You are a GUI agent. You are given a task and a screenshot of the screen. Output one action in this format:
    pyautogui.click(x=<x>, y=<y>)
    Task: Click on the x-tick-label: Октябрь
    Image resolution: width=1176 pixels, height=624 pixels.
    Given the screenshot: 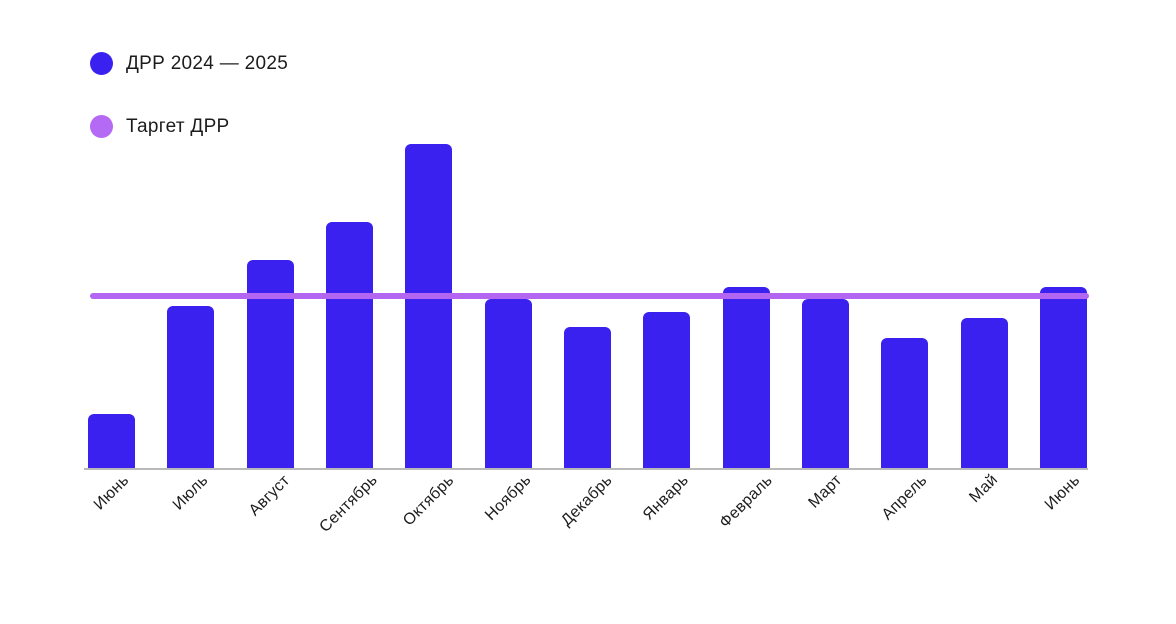 What is the action you would take?
    pyautogui.click(x=429, y=500)
    